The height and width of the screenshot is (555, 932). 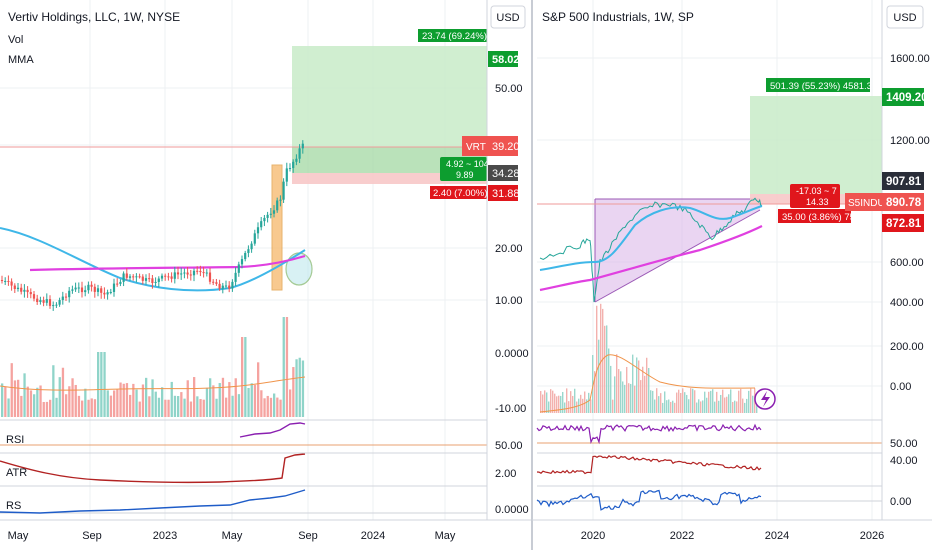 What do you see at coordinates (649, 500) in the screenshot?
I see `right-rs-line` at bounding box center [649, 500].